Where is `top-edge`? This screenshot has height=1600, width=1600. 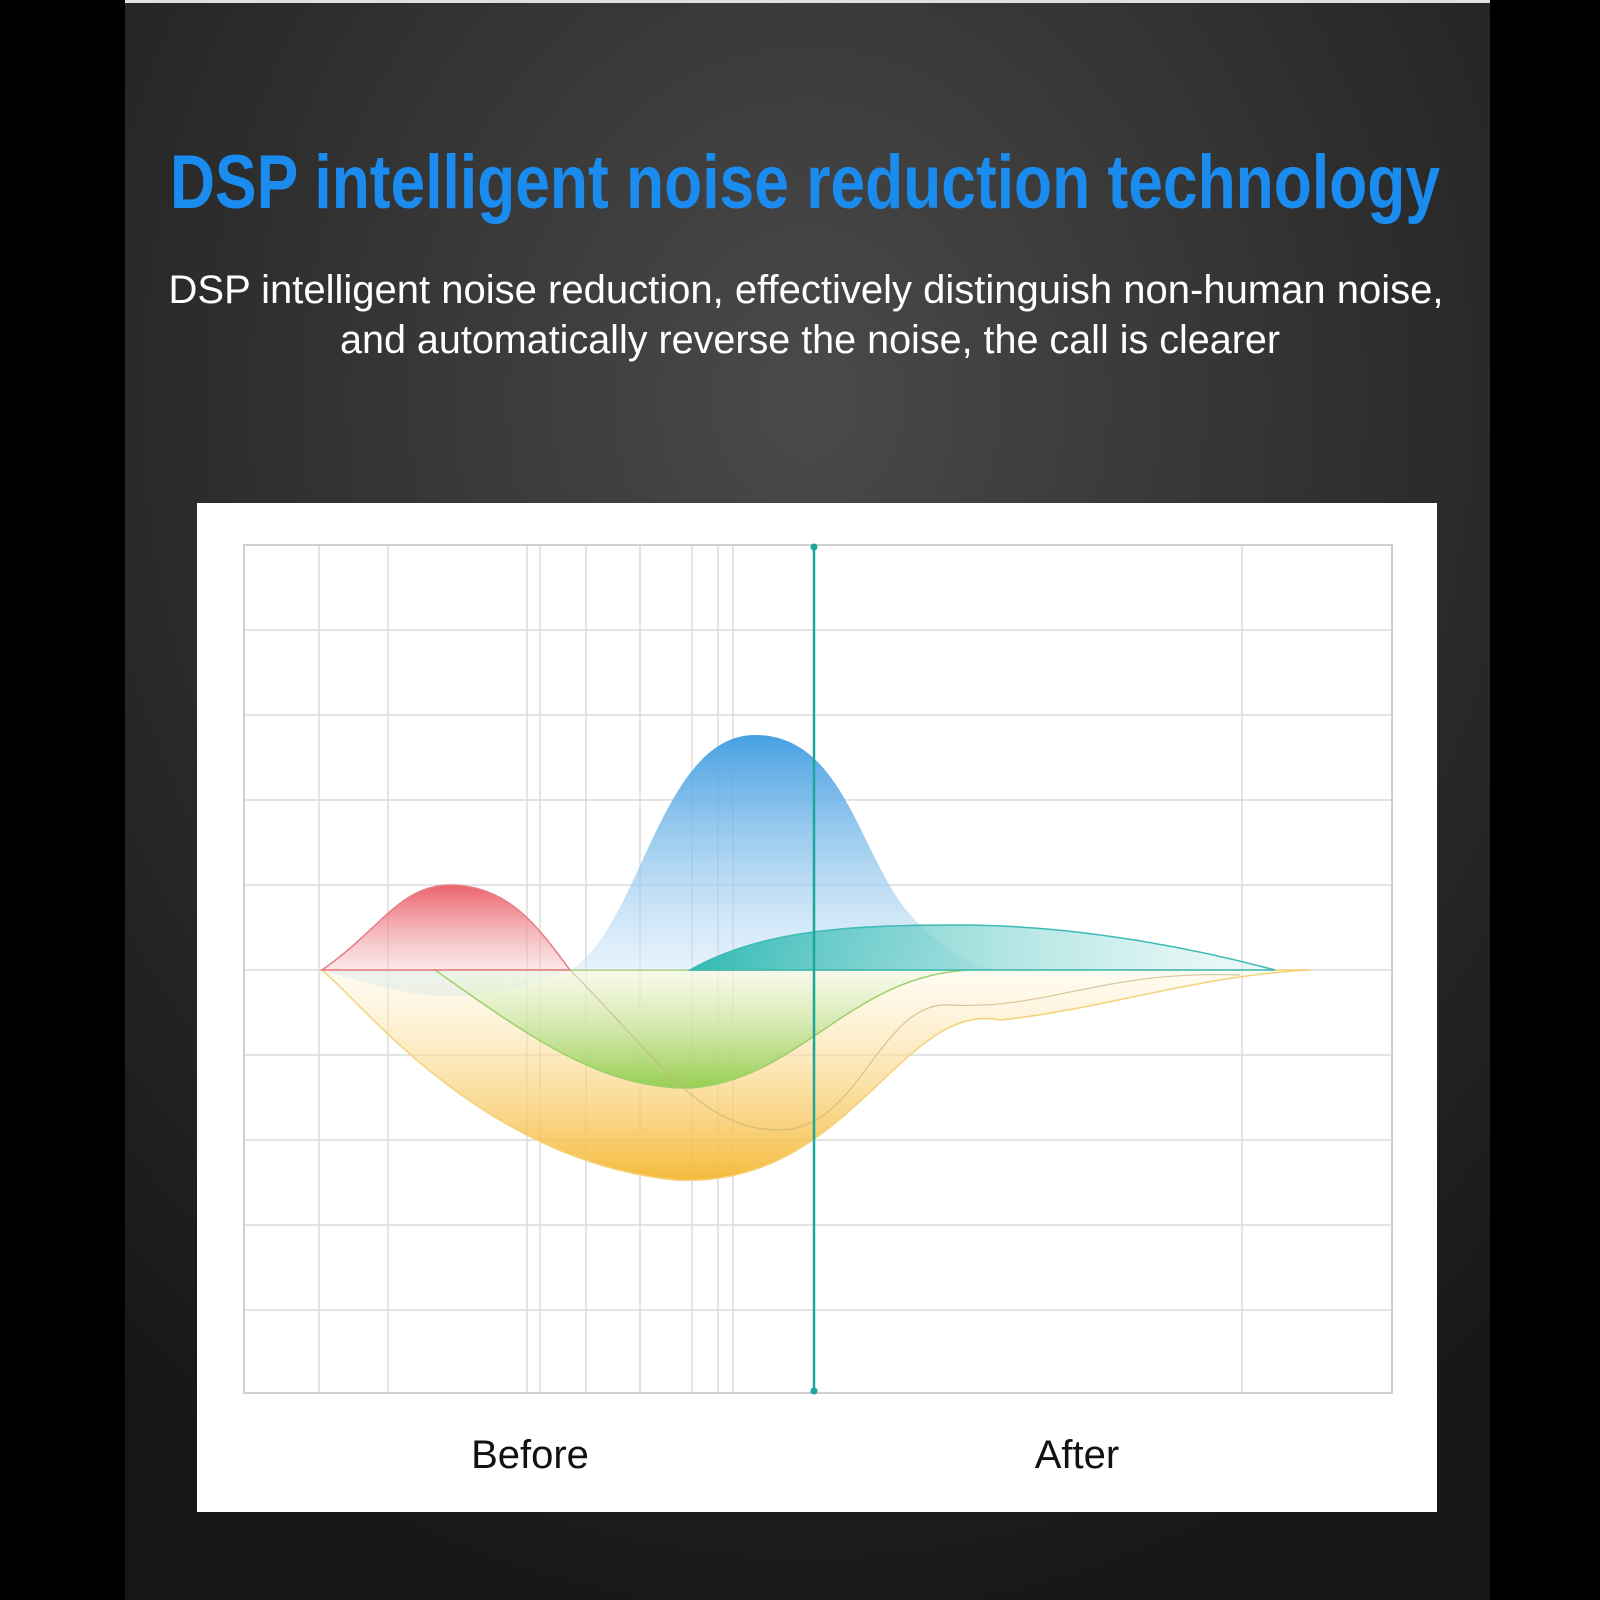
top-edge is located at coordinates (807, 1).